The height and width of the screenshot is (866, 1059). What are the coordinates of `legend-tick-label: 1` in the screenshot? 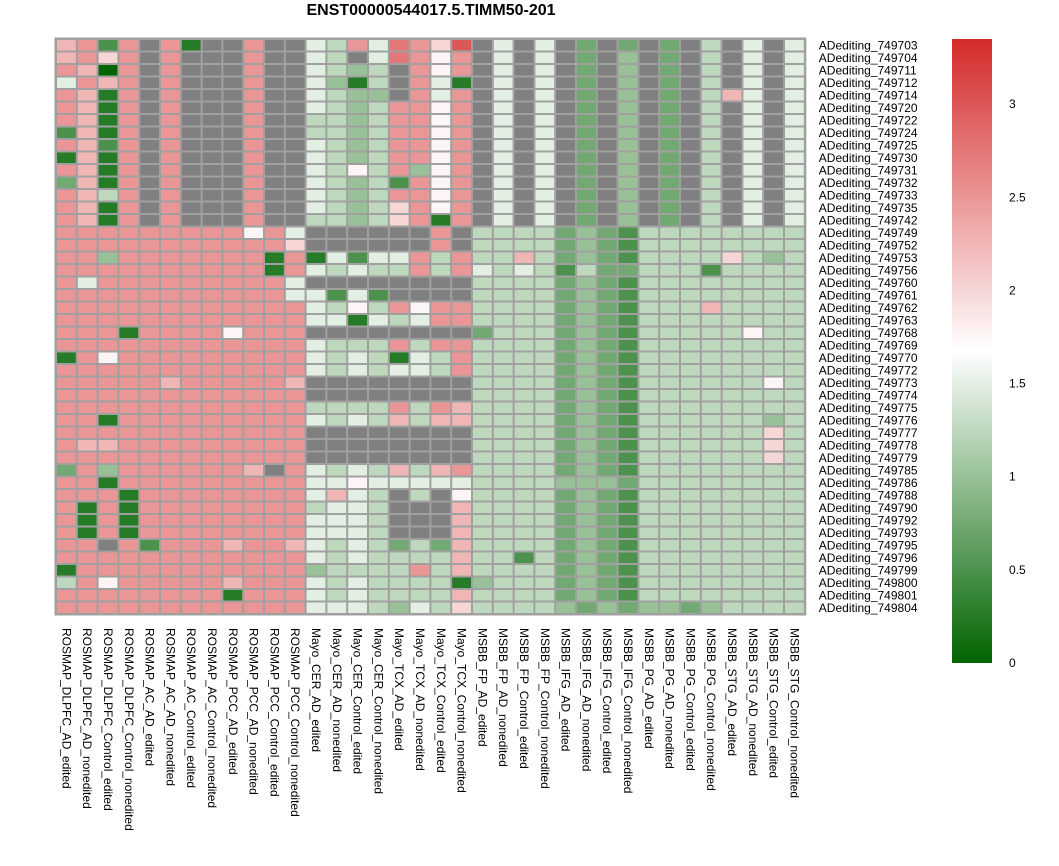 It's located at (1012, 477).